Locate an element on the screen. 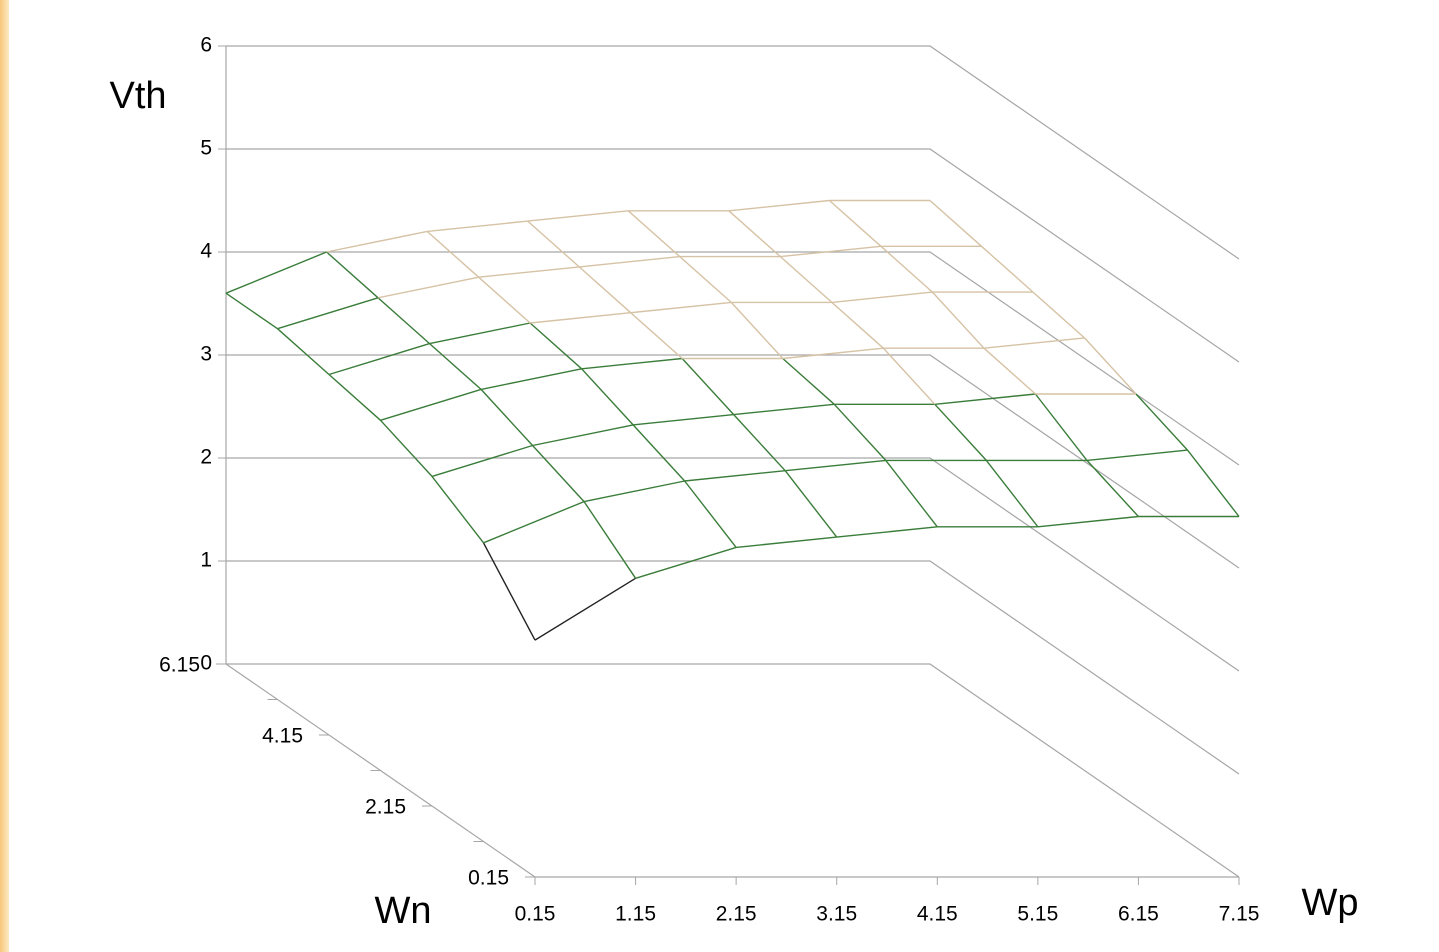 This screenshot has height=952, width=1439. x-tick-label: 0.15 is located at coordinates (535, 914).